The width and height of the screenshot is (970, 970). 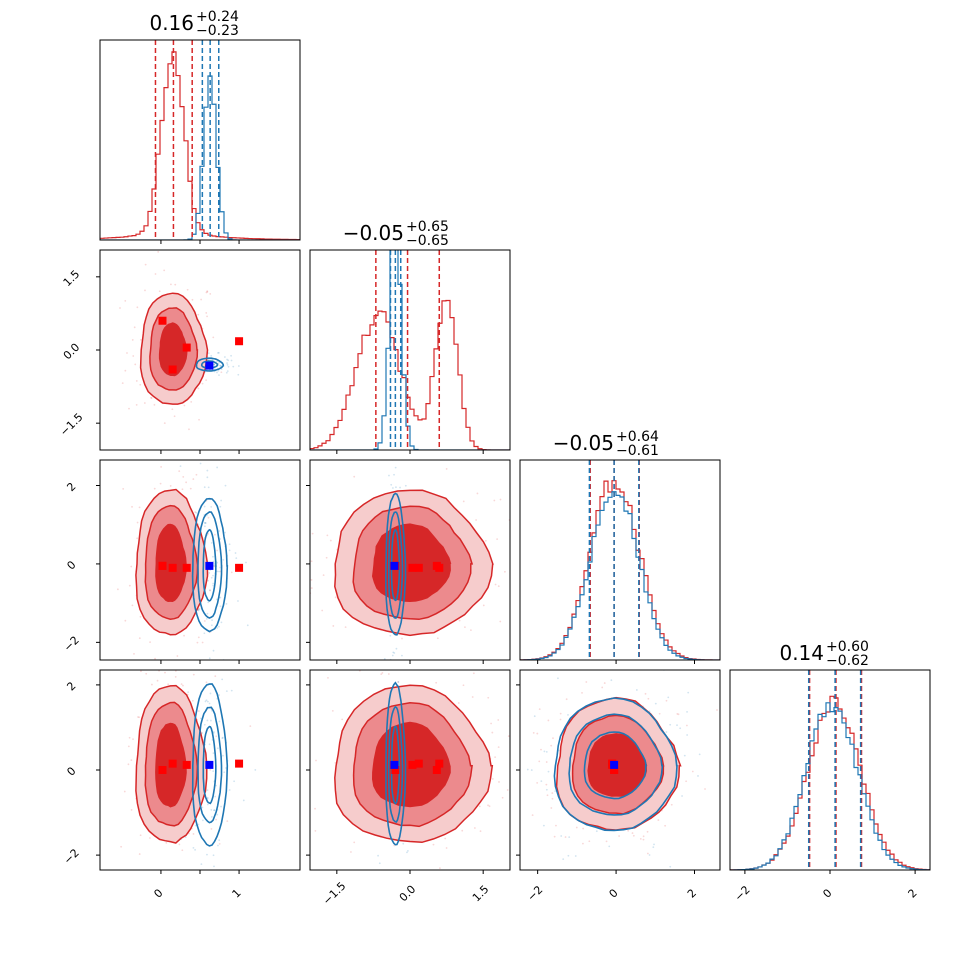 What do you see at coordinates (71, 644) in the screenshot?
I see `y-tick-label: −2` at bounding box center [71, 644].